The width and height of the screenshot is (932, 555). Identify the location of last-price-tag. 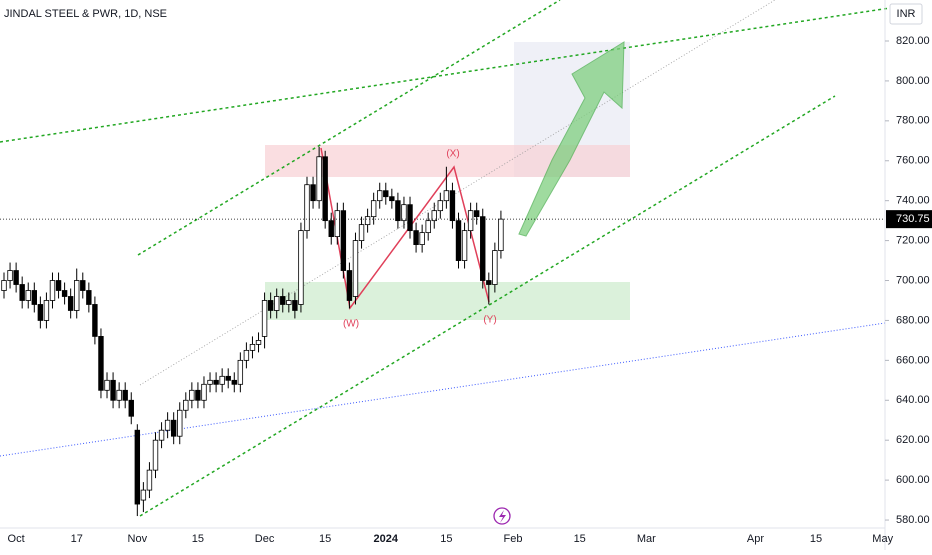
(909, 219).